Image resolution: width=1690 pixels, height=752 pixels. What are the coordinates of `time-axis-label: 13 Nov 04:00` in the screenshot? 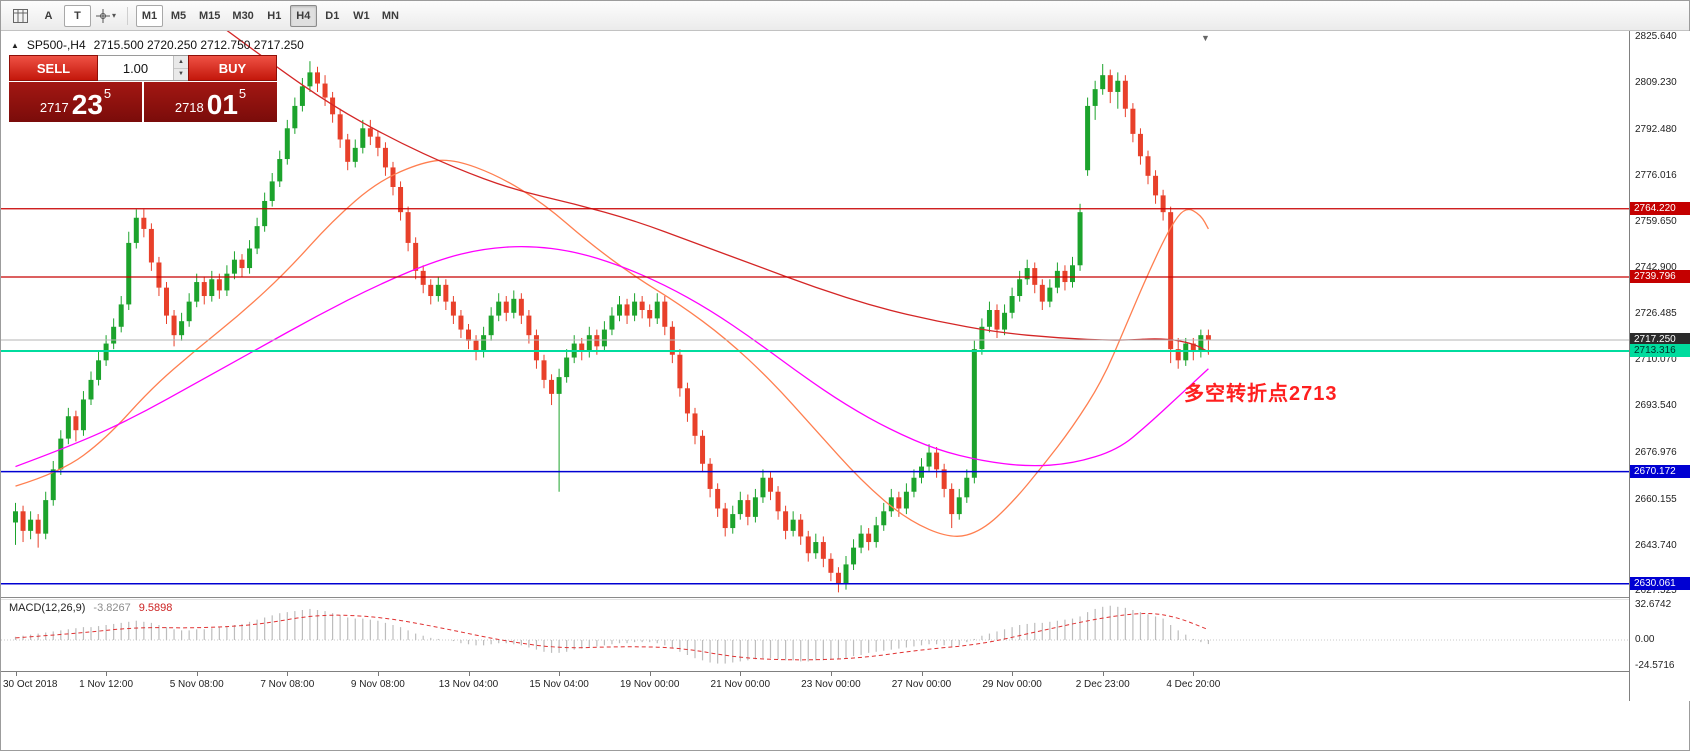 It's located at (468, 684).